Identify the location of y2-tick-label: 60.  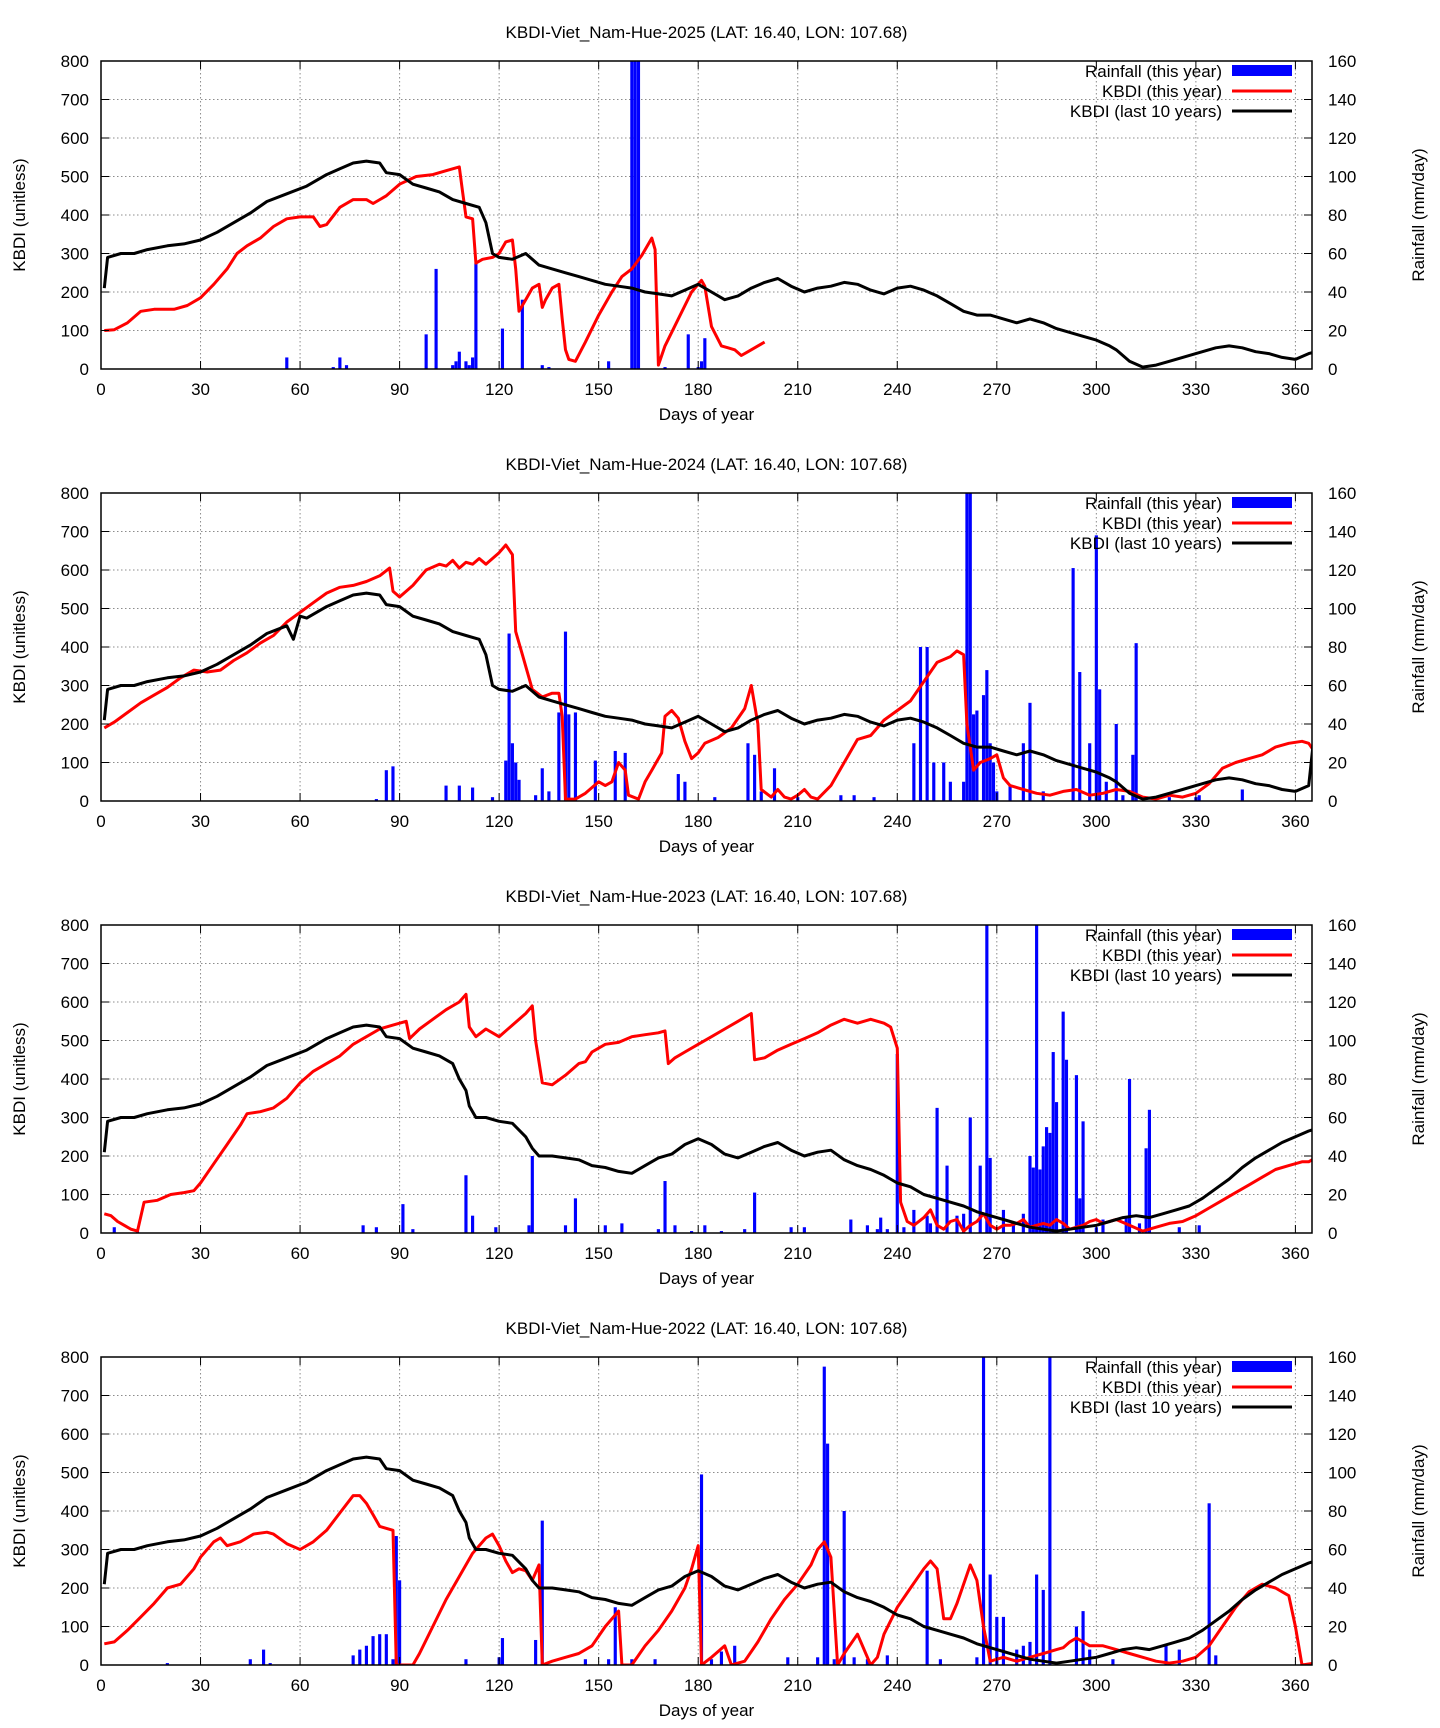
(1337, 1550).